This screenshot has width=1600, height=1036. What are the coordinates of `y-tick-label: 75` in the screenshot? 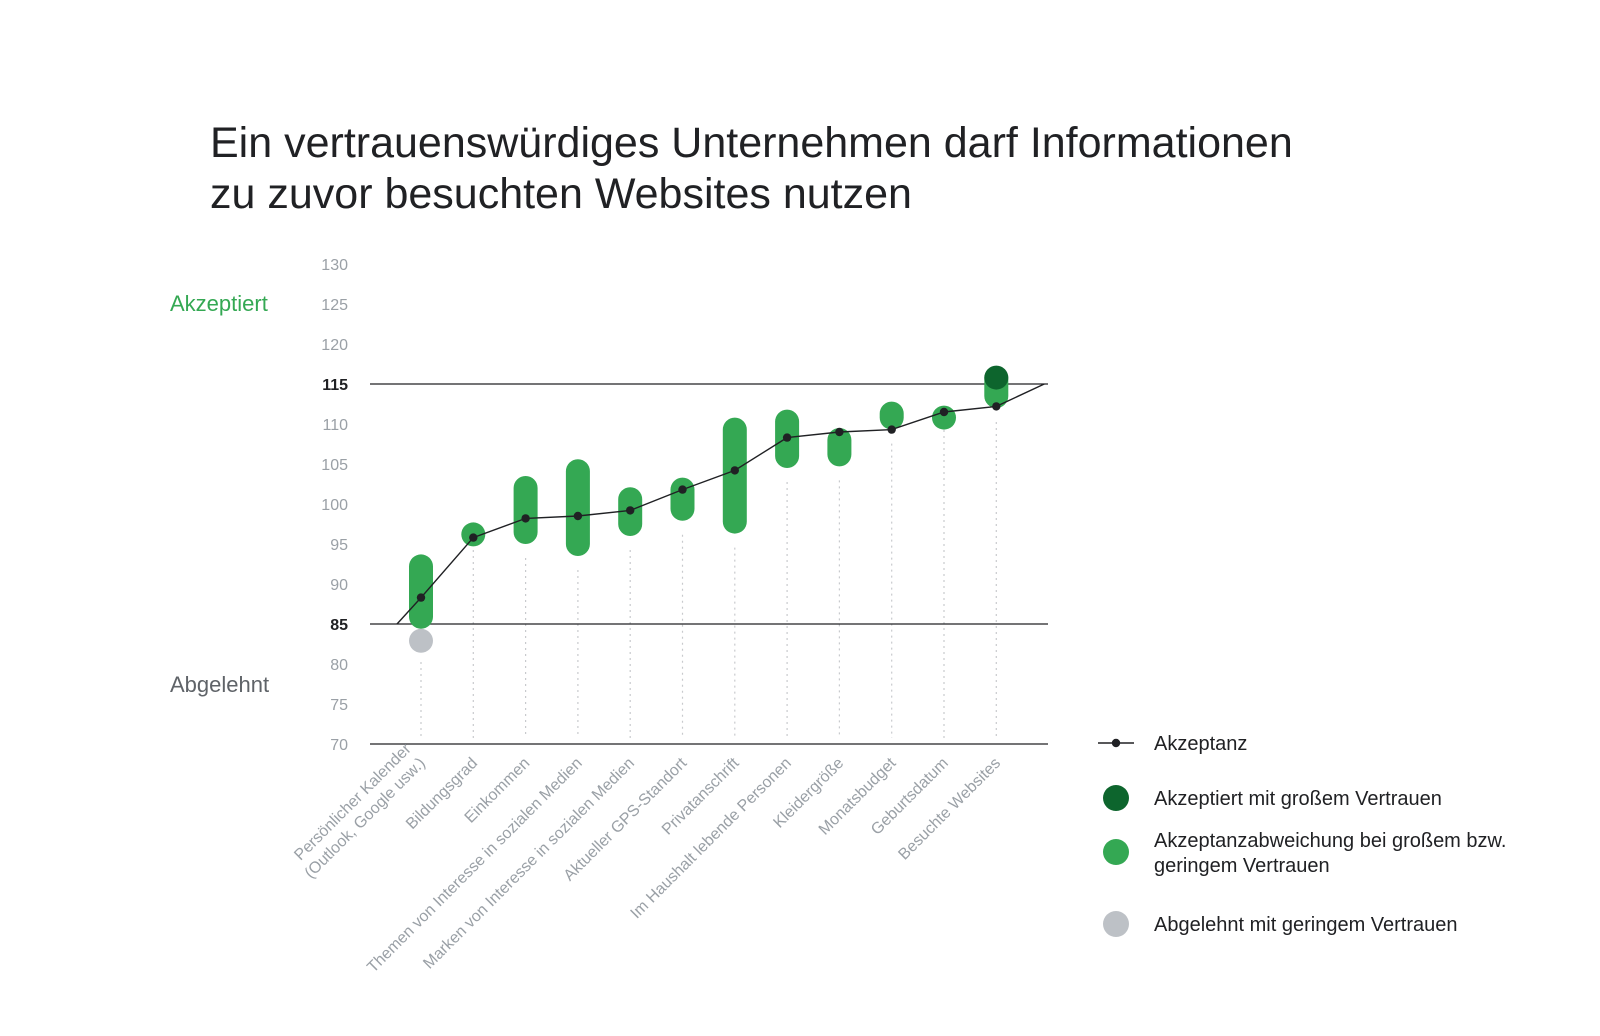 It's located at (339, 705).